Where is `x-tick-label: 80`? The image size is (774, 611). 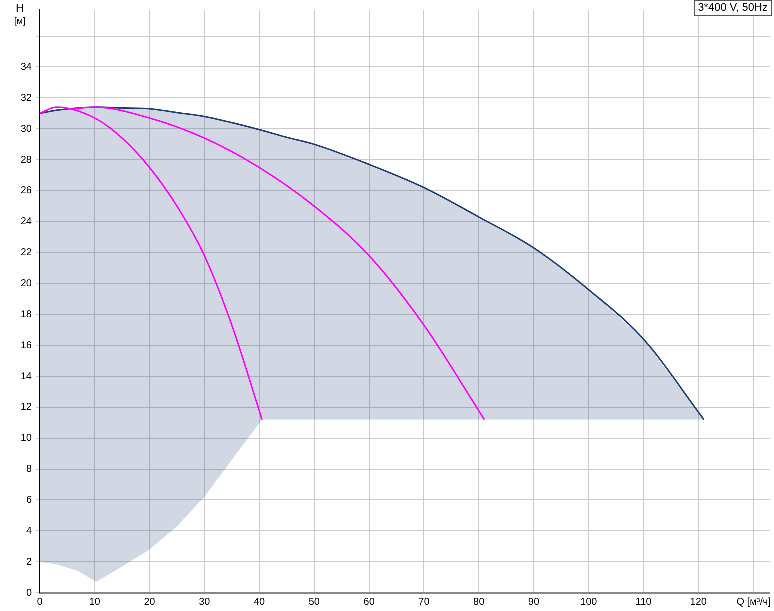
x-tick-label: 80 is located at coordinates (480, 602).